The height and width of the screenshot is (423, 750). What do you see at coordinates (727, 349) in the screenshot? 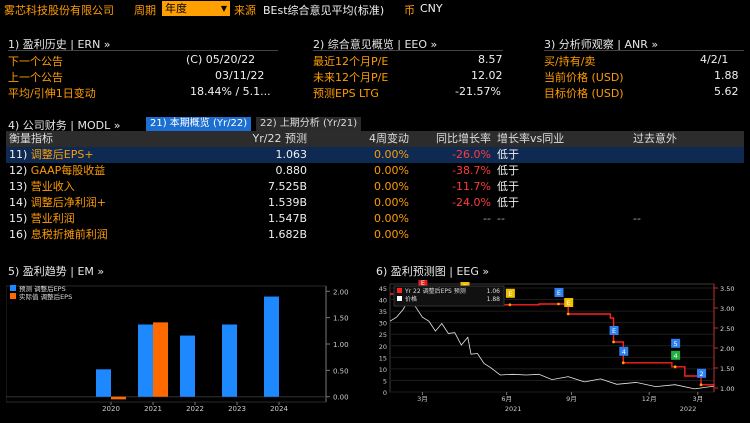
I see `right-tick-label: 2.00` at bounding box center [727, 349].